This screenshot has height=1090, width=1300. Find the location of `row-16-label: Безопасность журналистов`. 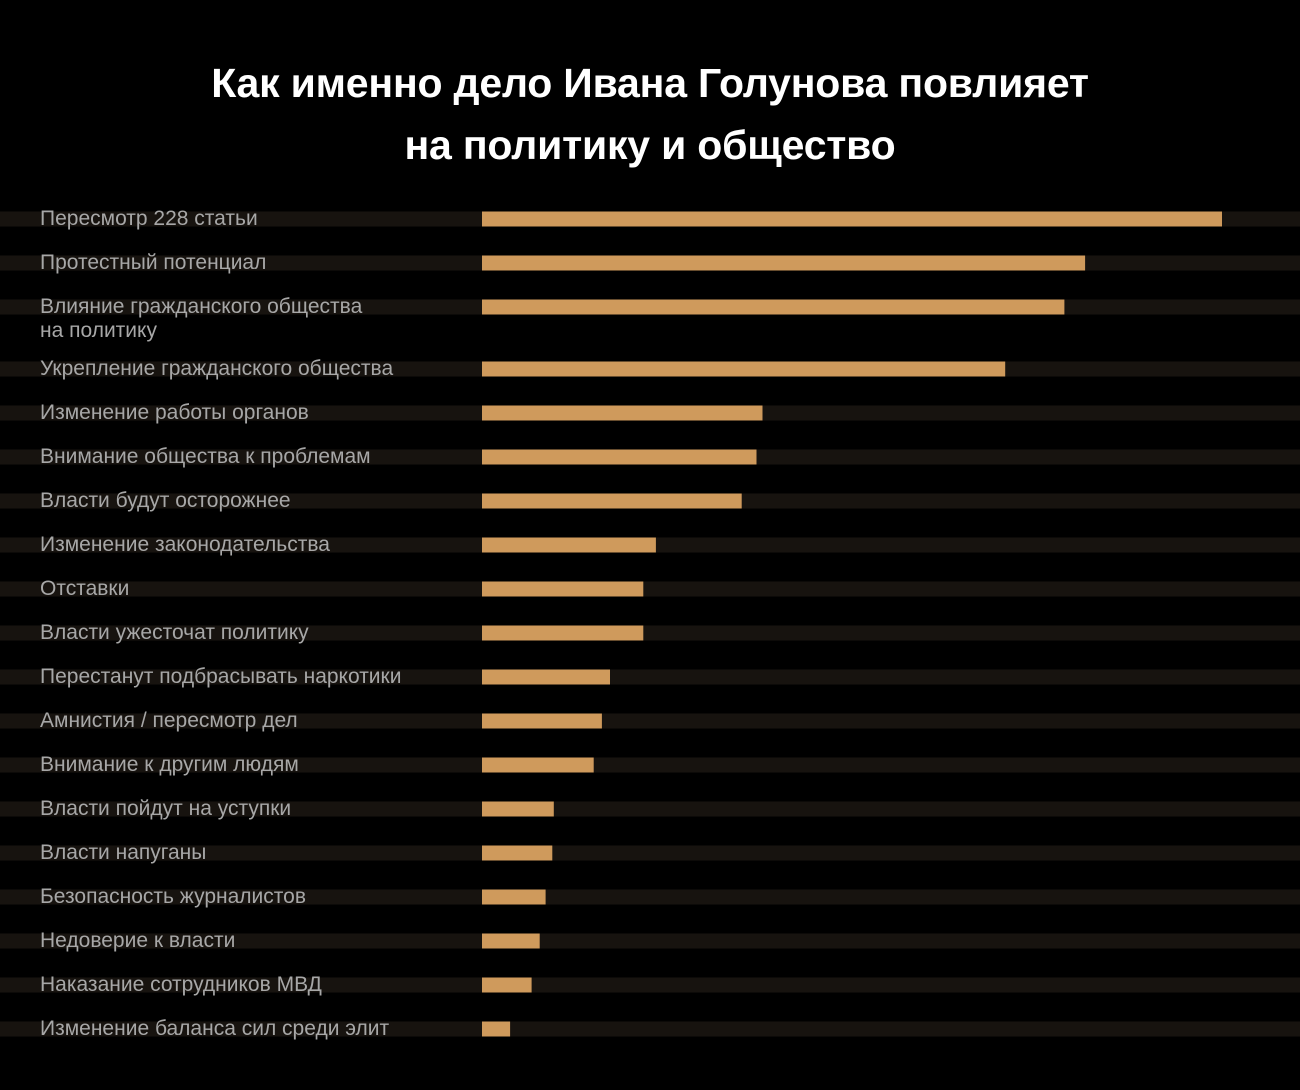

row-16-label: Безопасность журналистов is located at coordinates (173, 896).